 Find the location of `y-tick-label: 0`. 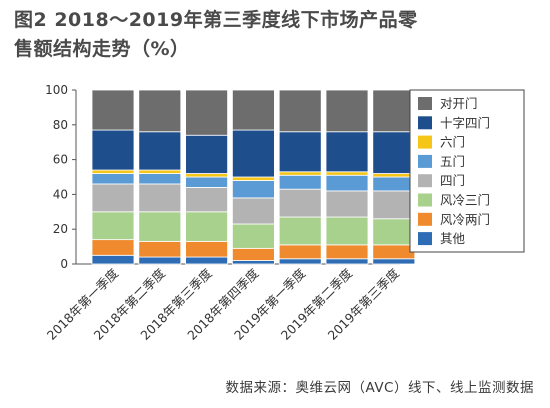

y-tick-label: 0 is located at coordinates (64, 264).